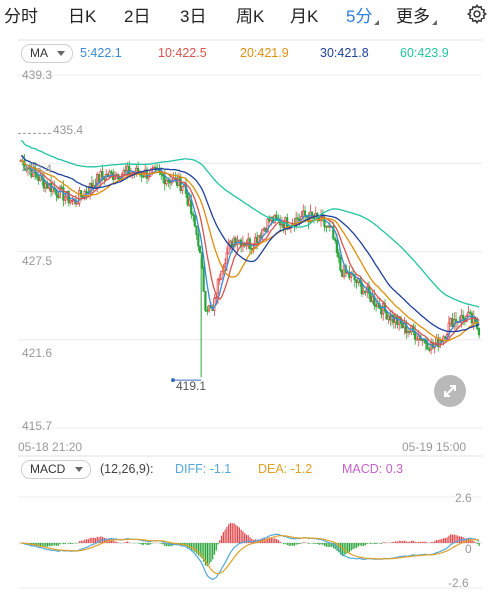 Image resolution: width=499 pixels, height=598 pixels. What do you see at coordinates (264, 53) in the screenshot?
I see `ma20-value: 20:421.9` at bounding box center [264, 53].